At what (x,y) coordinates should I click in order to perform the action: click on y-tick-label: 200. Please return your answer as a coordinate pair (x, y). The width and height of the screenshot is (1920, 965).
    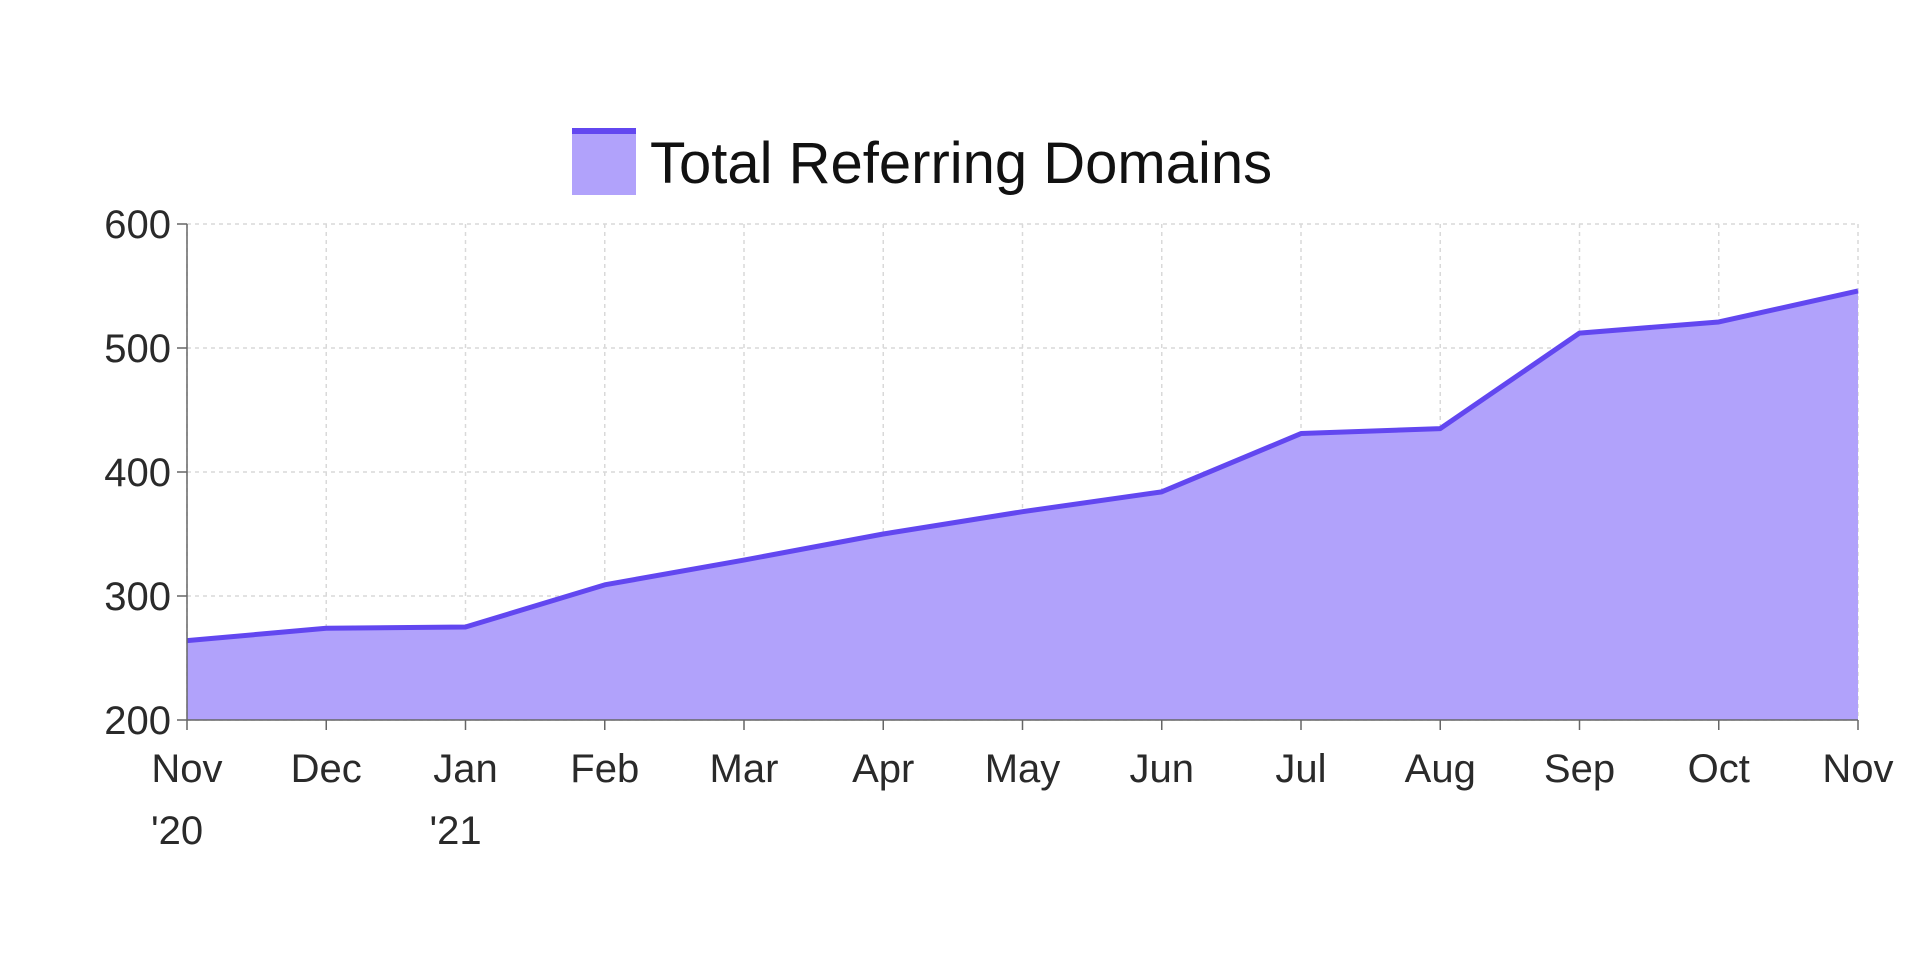
    Looking at the image, I should click on (137, 721).